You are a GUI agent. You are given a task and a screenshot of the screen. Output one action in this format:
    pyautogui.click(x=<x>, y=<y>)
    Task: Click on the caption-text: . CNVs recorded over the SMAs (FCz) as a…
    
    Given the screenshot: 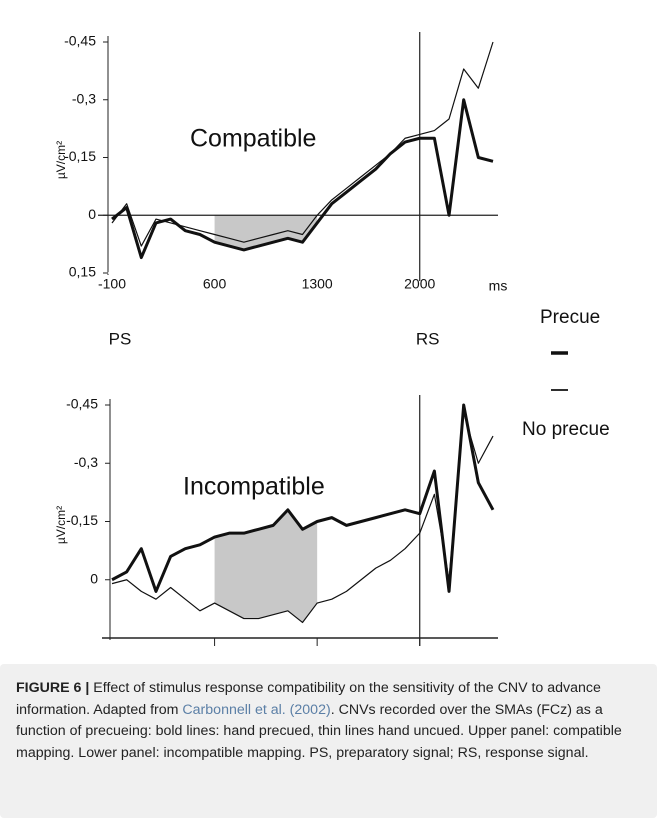 What is the action you would take?
    pyautogui.click(x=319, y=731)
    